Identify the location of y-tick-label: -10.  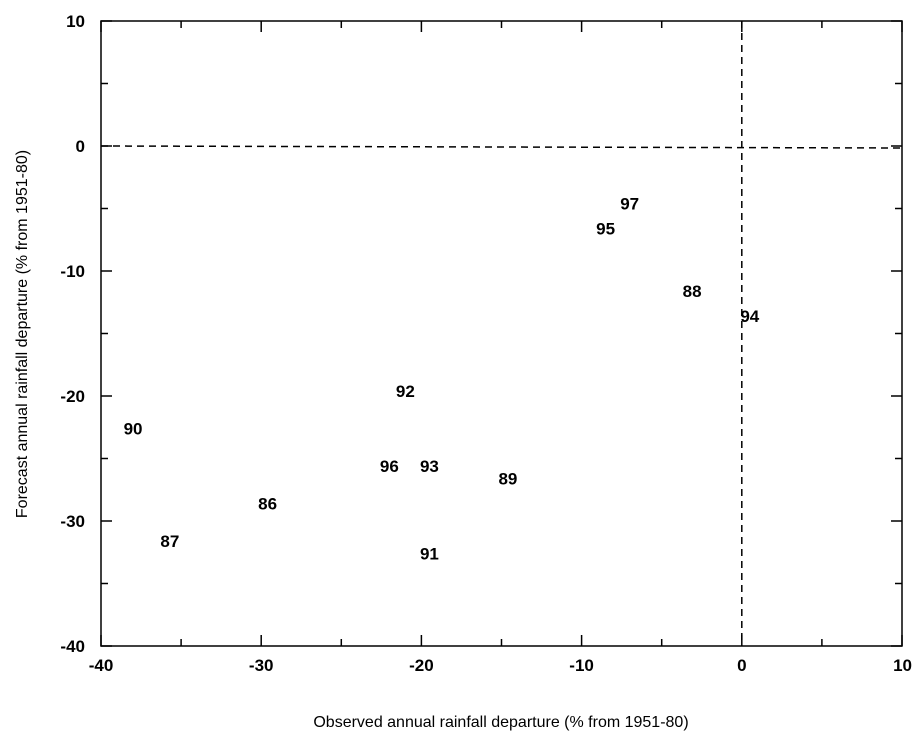
(72, 271).